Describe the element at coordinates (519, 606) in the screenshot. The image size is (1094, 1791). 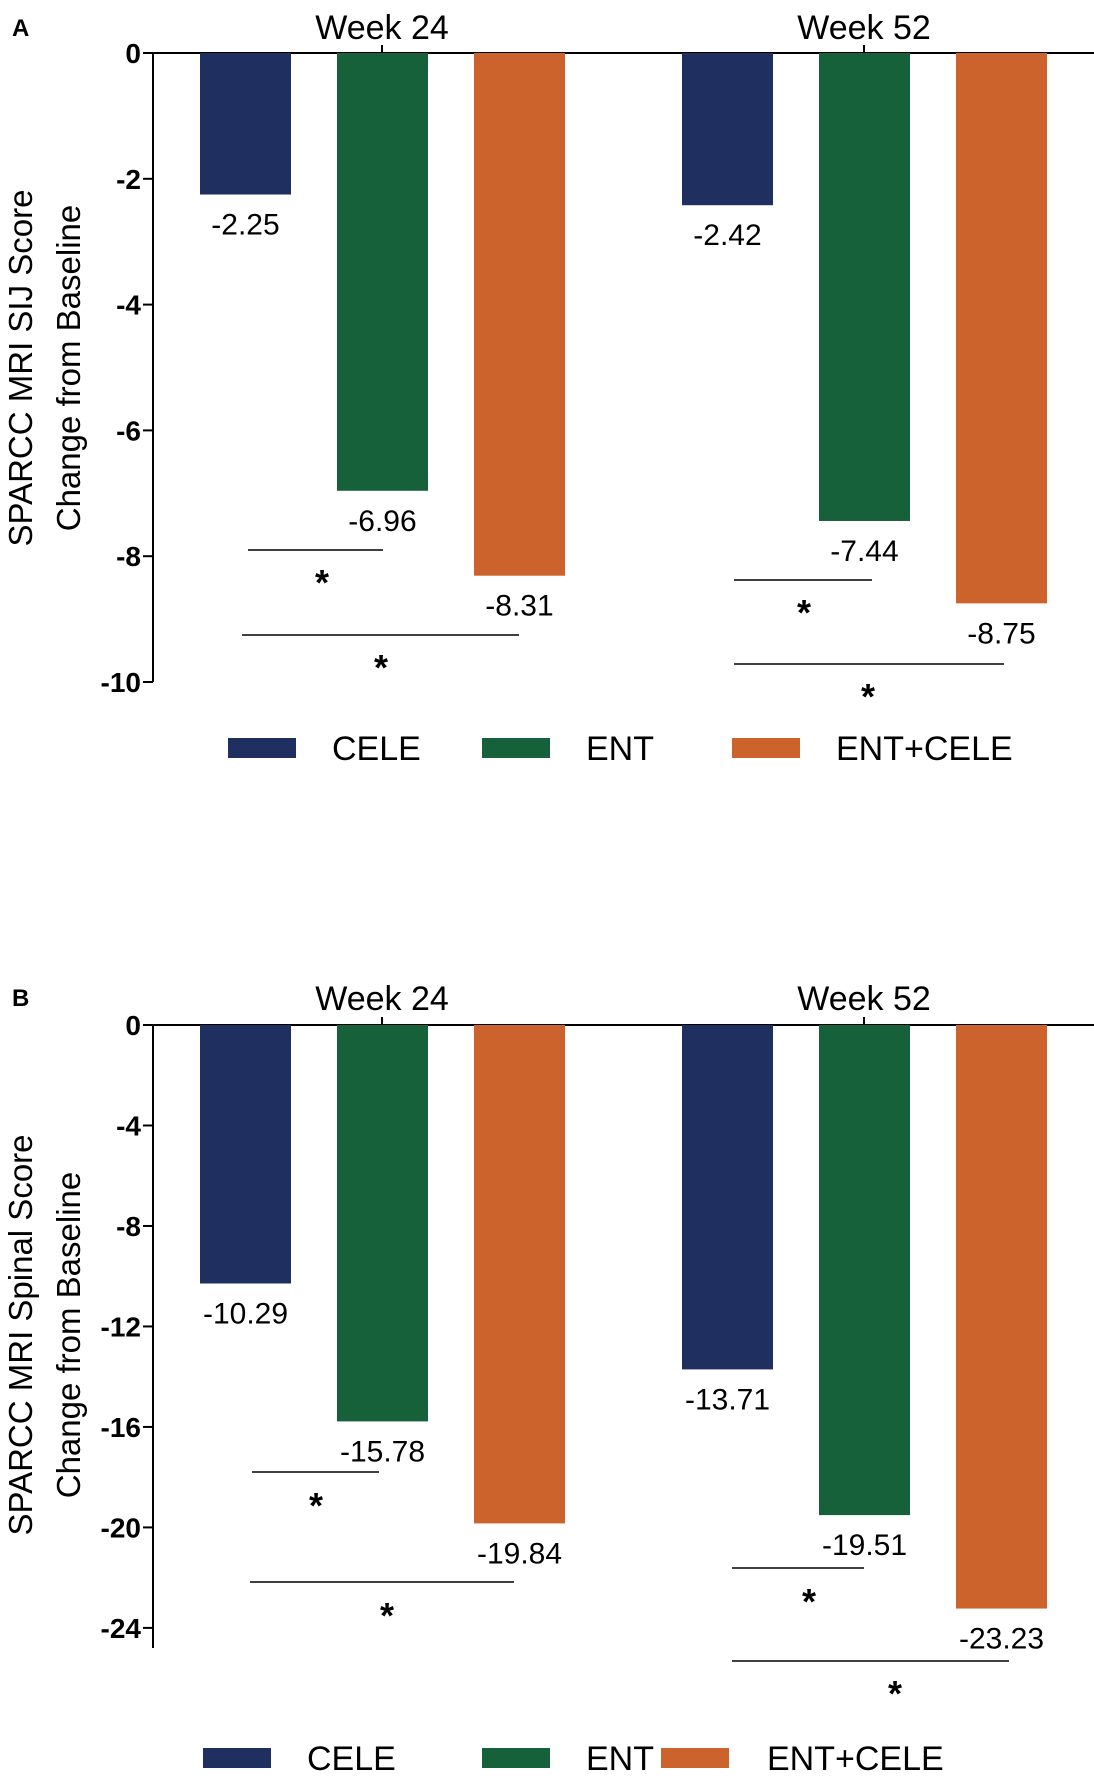
I see `data-label: -8.31` at that location.